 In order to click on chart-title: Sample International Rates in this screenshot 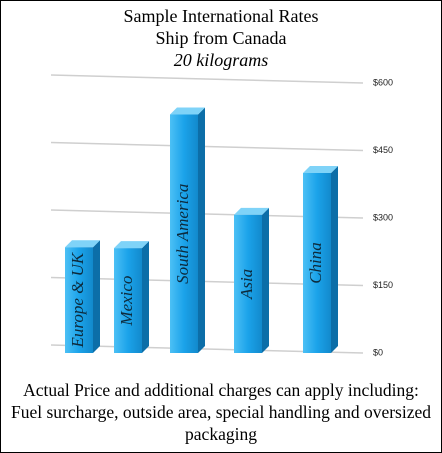, I will do `click(221, 16)`.